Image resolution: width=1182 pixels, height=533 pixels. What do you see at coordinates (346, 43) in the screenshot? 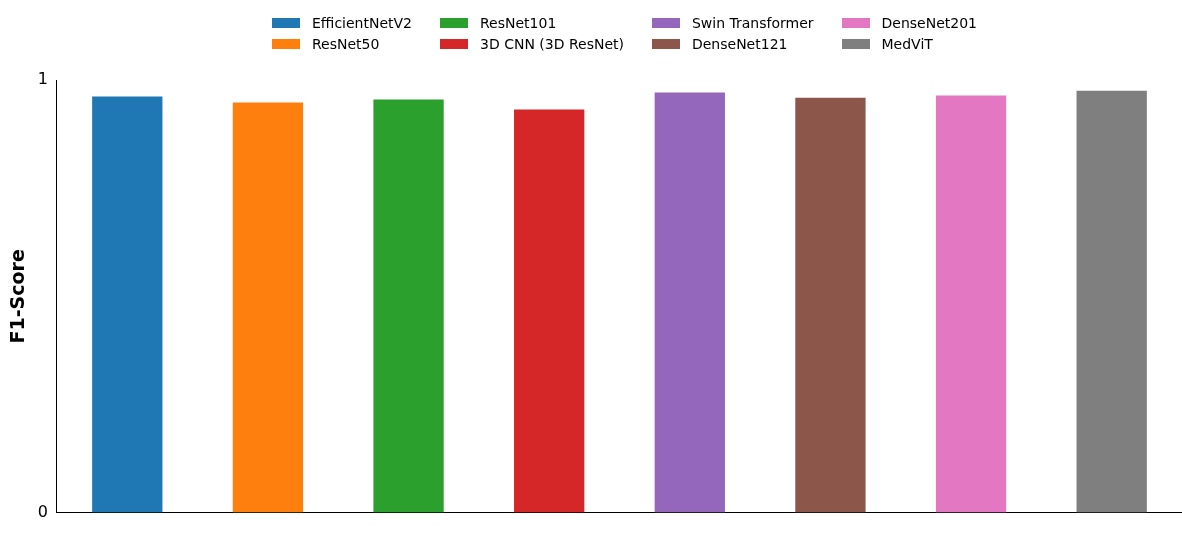
I see `legend-label: ResNet50` at bounding box center [346, 43].